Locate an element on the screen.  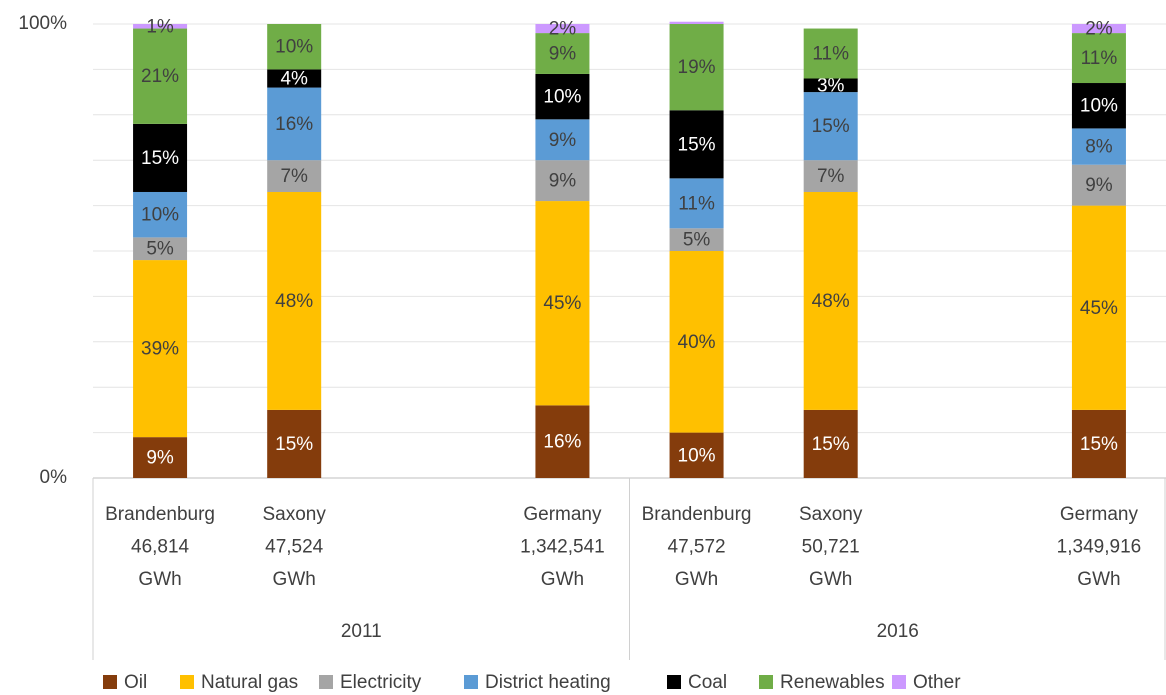
data-label: 19% is located at coordinates (697, 67).